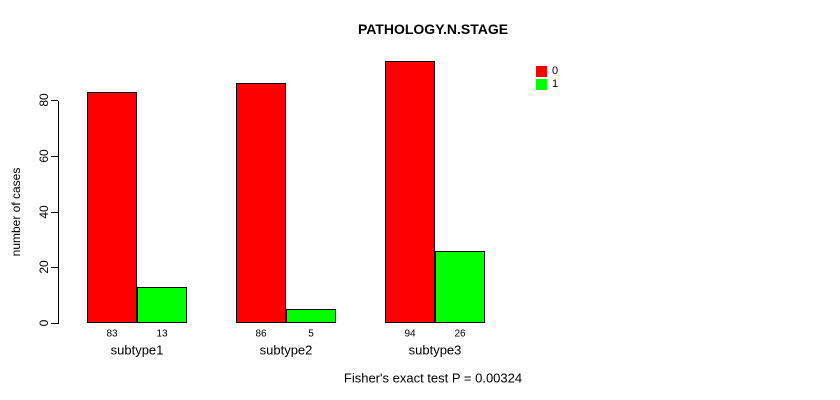  Describe the element at coordinates (311, 316) in the screenshot. I see `bar-subtype2-series1` at that location.